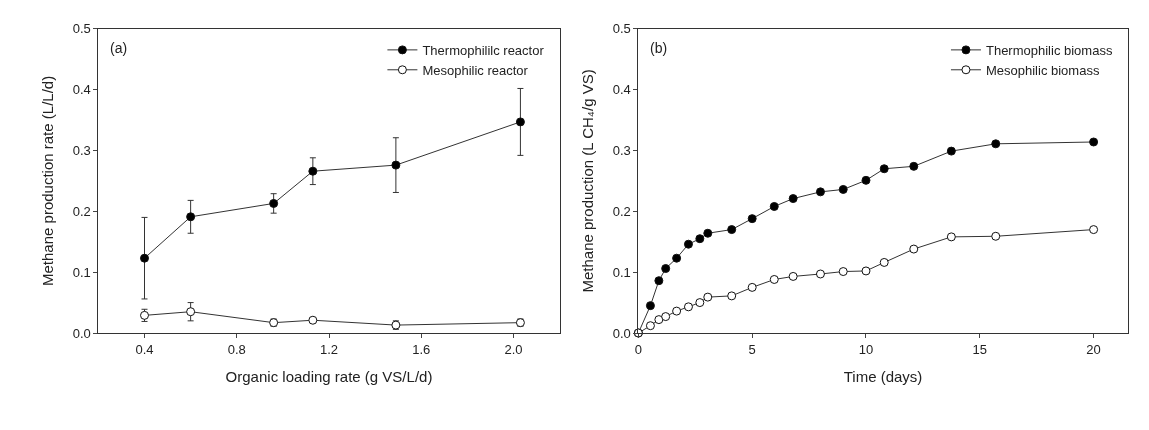 This screenshot has height=430, width=1149. What do you see at coordinates (119, 48) in the screenshot?
I see `annotation: (a)` at bounding box center [119, 48].